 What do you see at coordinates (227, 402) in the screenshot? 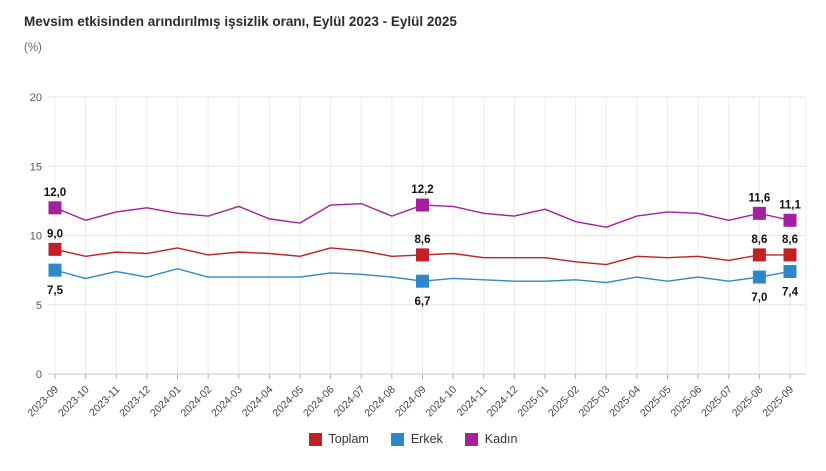
I see `x-axis-tick-label: 2024-03` at bounding box center [227, 402].